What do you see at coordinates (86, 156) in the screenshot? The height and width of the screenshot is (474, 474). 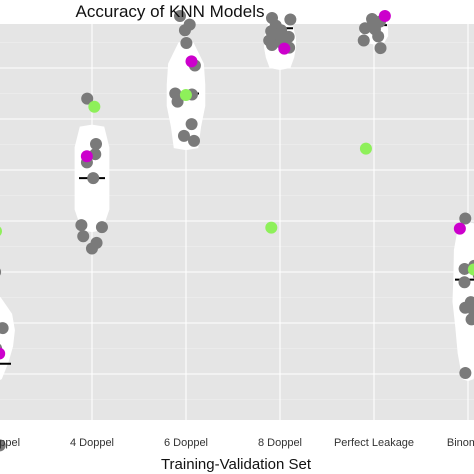 I see `point-magenta-4-doppel` at bounding box center [86, 156].